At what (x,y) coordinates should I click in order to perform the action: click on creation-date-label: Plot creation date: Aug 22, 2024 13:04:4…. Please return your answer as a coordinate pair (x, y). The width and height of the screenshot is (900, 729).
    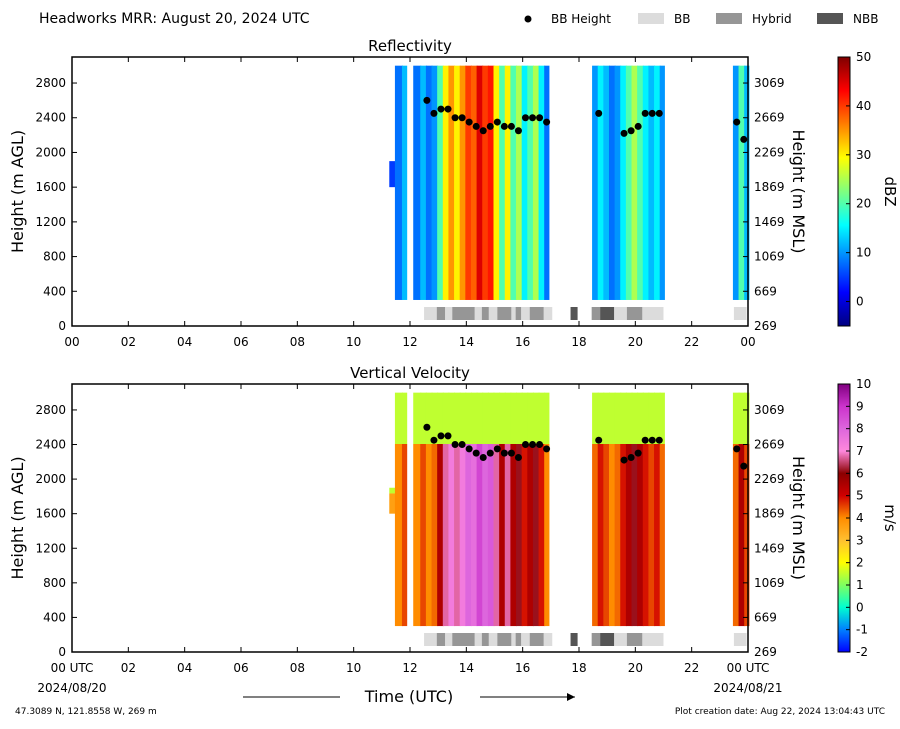
    Looking at the image, I should click on (780, 712).